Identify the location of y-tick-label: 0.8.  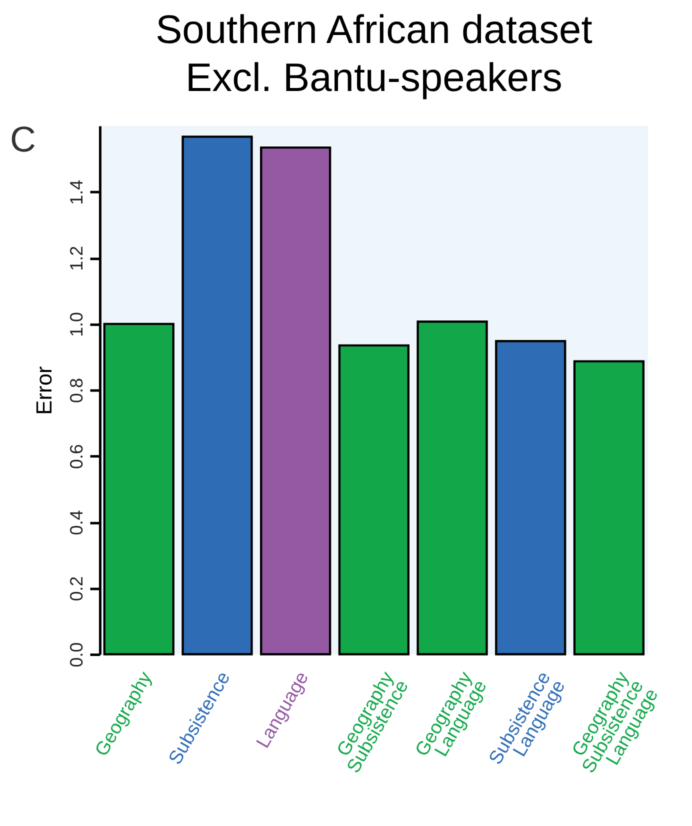
(76, 390).